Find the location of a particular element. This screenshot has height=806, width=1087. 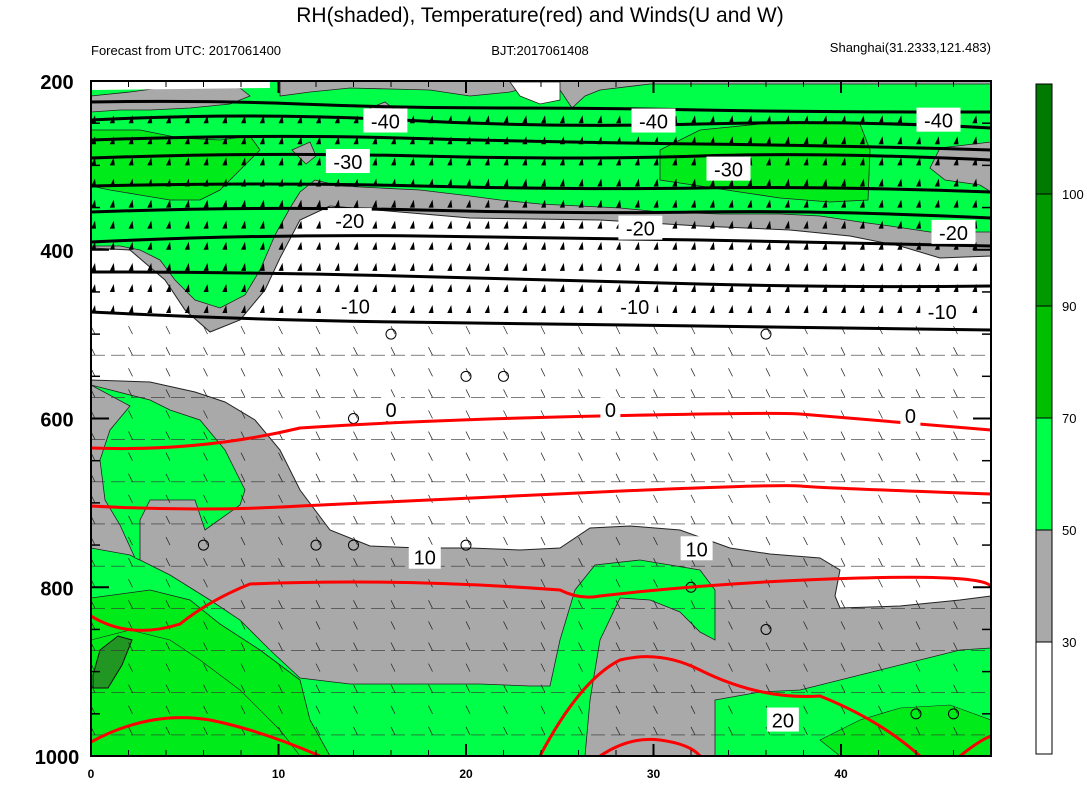

x-tick-label: 30 is located at coordinates (654, 774).